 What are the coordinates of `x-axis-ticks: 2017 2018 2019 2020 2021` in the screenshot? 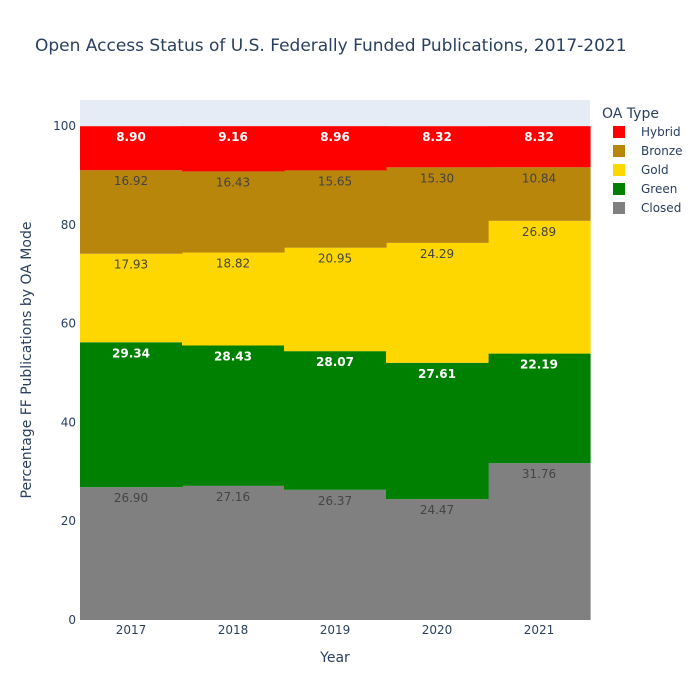 It's located at (335, 630).